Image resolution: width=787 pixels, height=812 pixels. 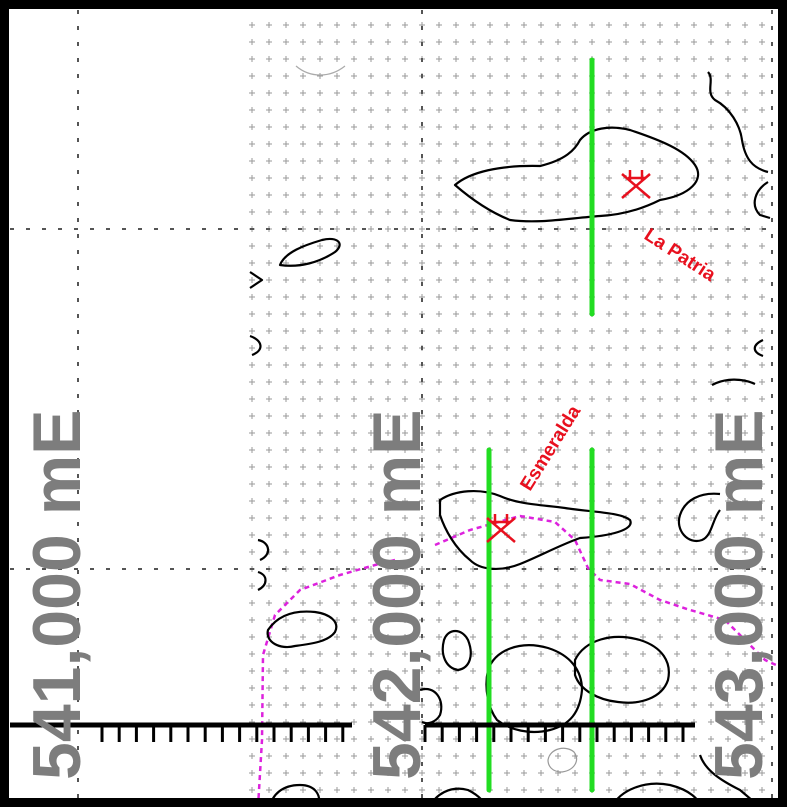 I want to click on scale-bar, so click(x=352, y=732).